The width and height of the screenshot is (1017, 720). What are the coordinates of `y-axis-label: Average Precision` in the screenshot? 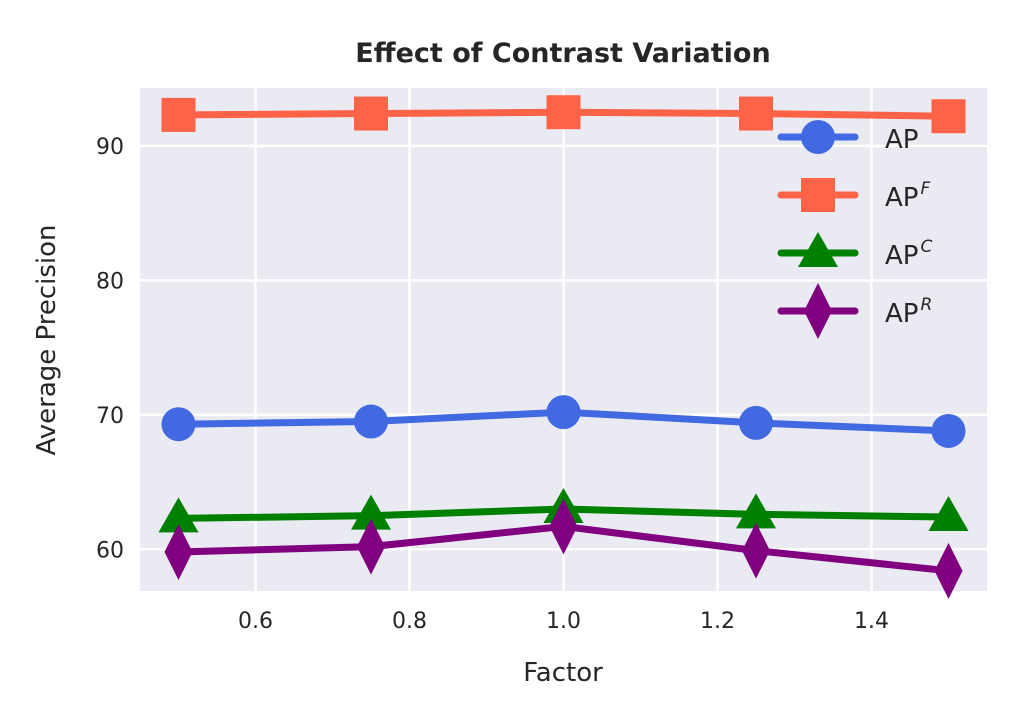 It's located at (47, 339).